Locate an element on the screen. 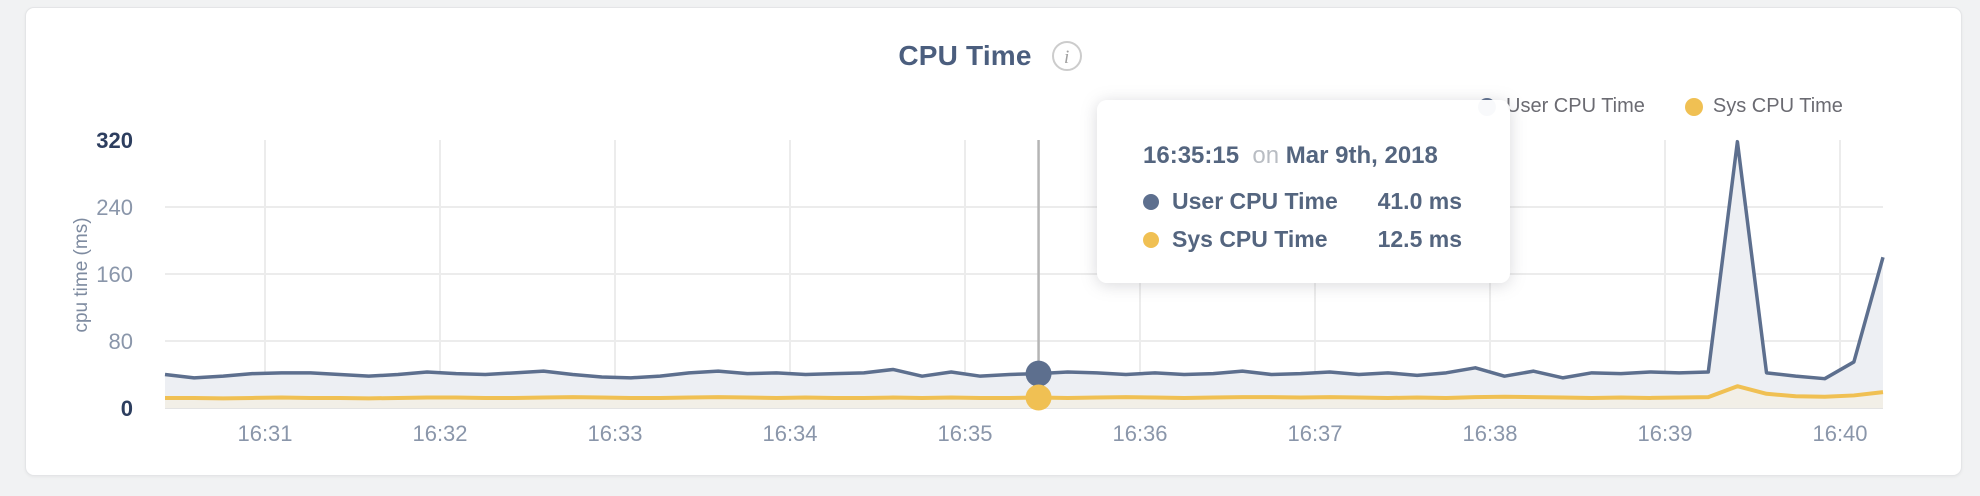 This screenshot has width=1980, height=496. chart-title: CPU Time is located at coordinates (965, 55).